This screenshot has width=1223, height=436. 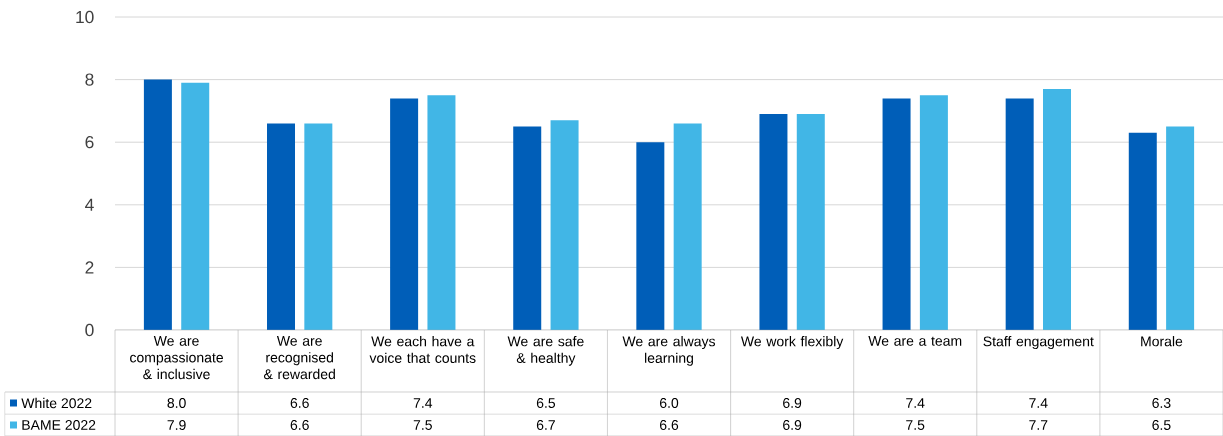 What do you see at coordinates (176, 358) in the screenshot?
I see `x-tick-label: We are compassionate & inclusive` at bounding box center [176, 358].